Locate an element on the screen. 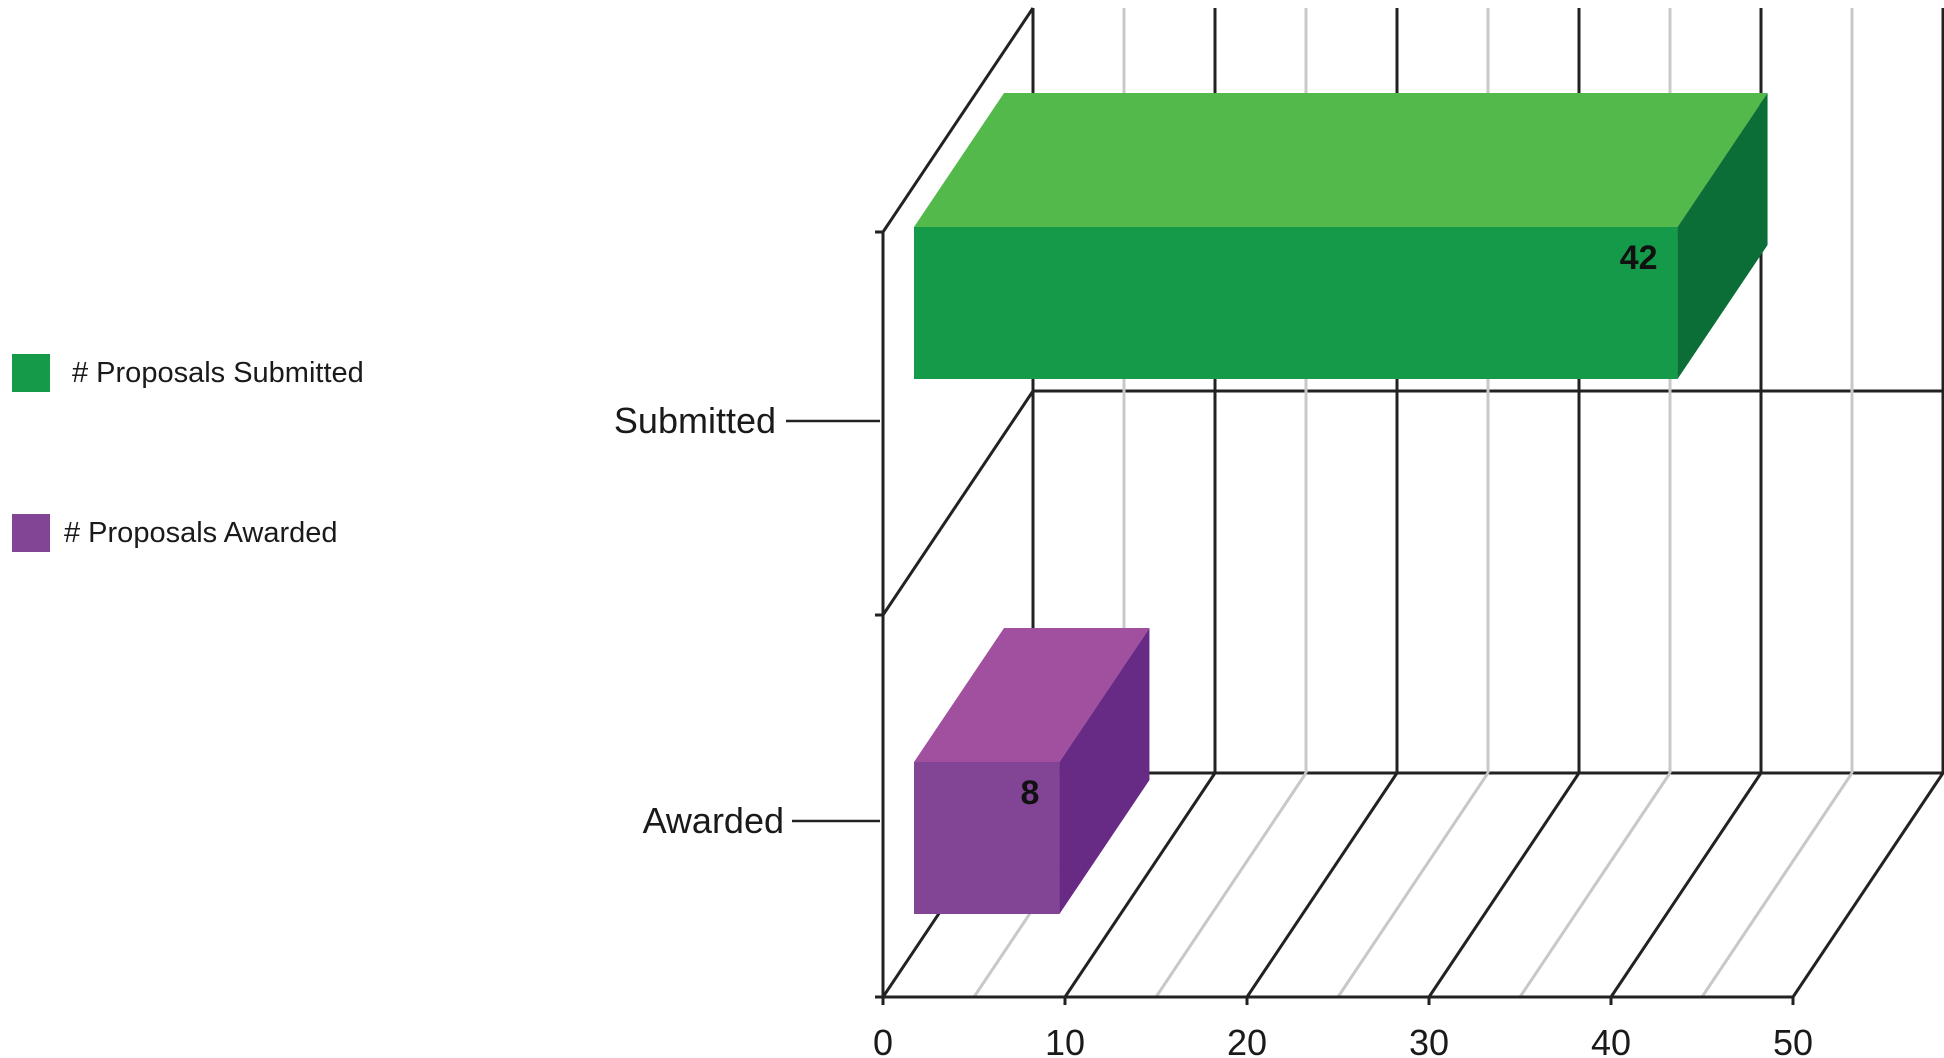 This screenshot has height=1058, width=1944. x-tick-label: 20 is located at coordinates (1247, 1040).